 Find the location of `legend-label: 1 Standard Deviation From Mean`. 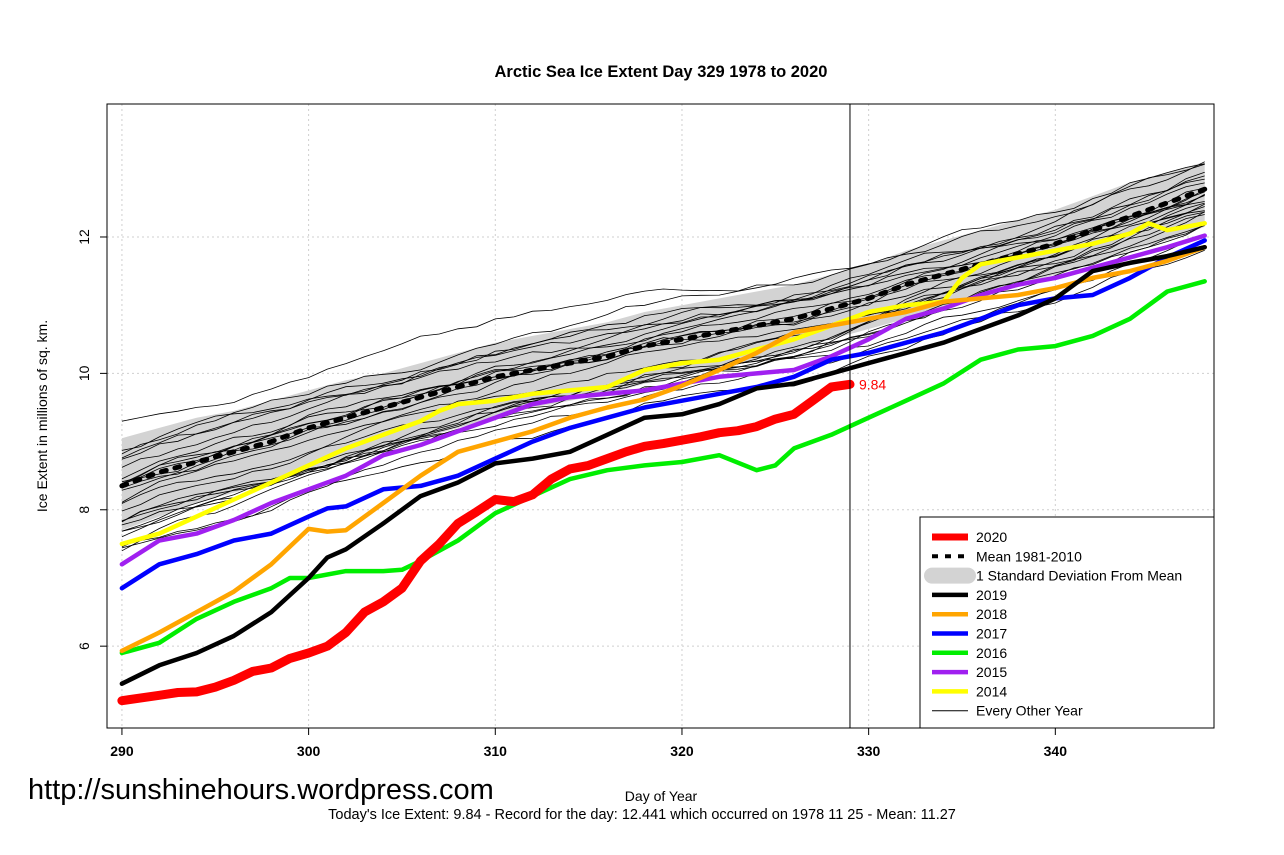

legend-label: 1 Standard Deviation From Mean is located at coordinates (1079, 576).